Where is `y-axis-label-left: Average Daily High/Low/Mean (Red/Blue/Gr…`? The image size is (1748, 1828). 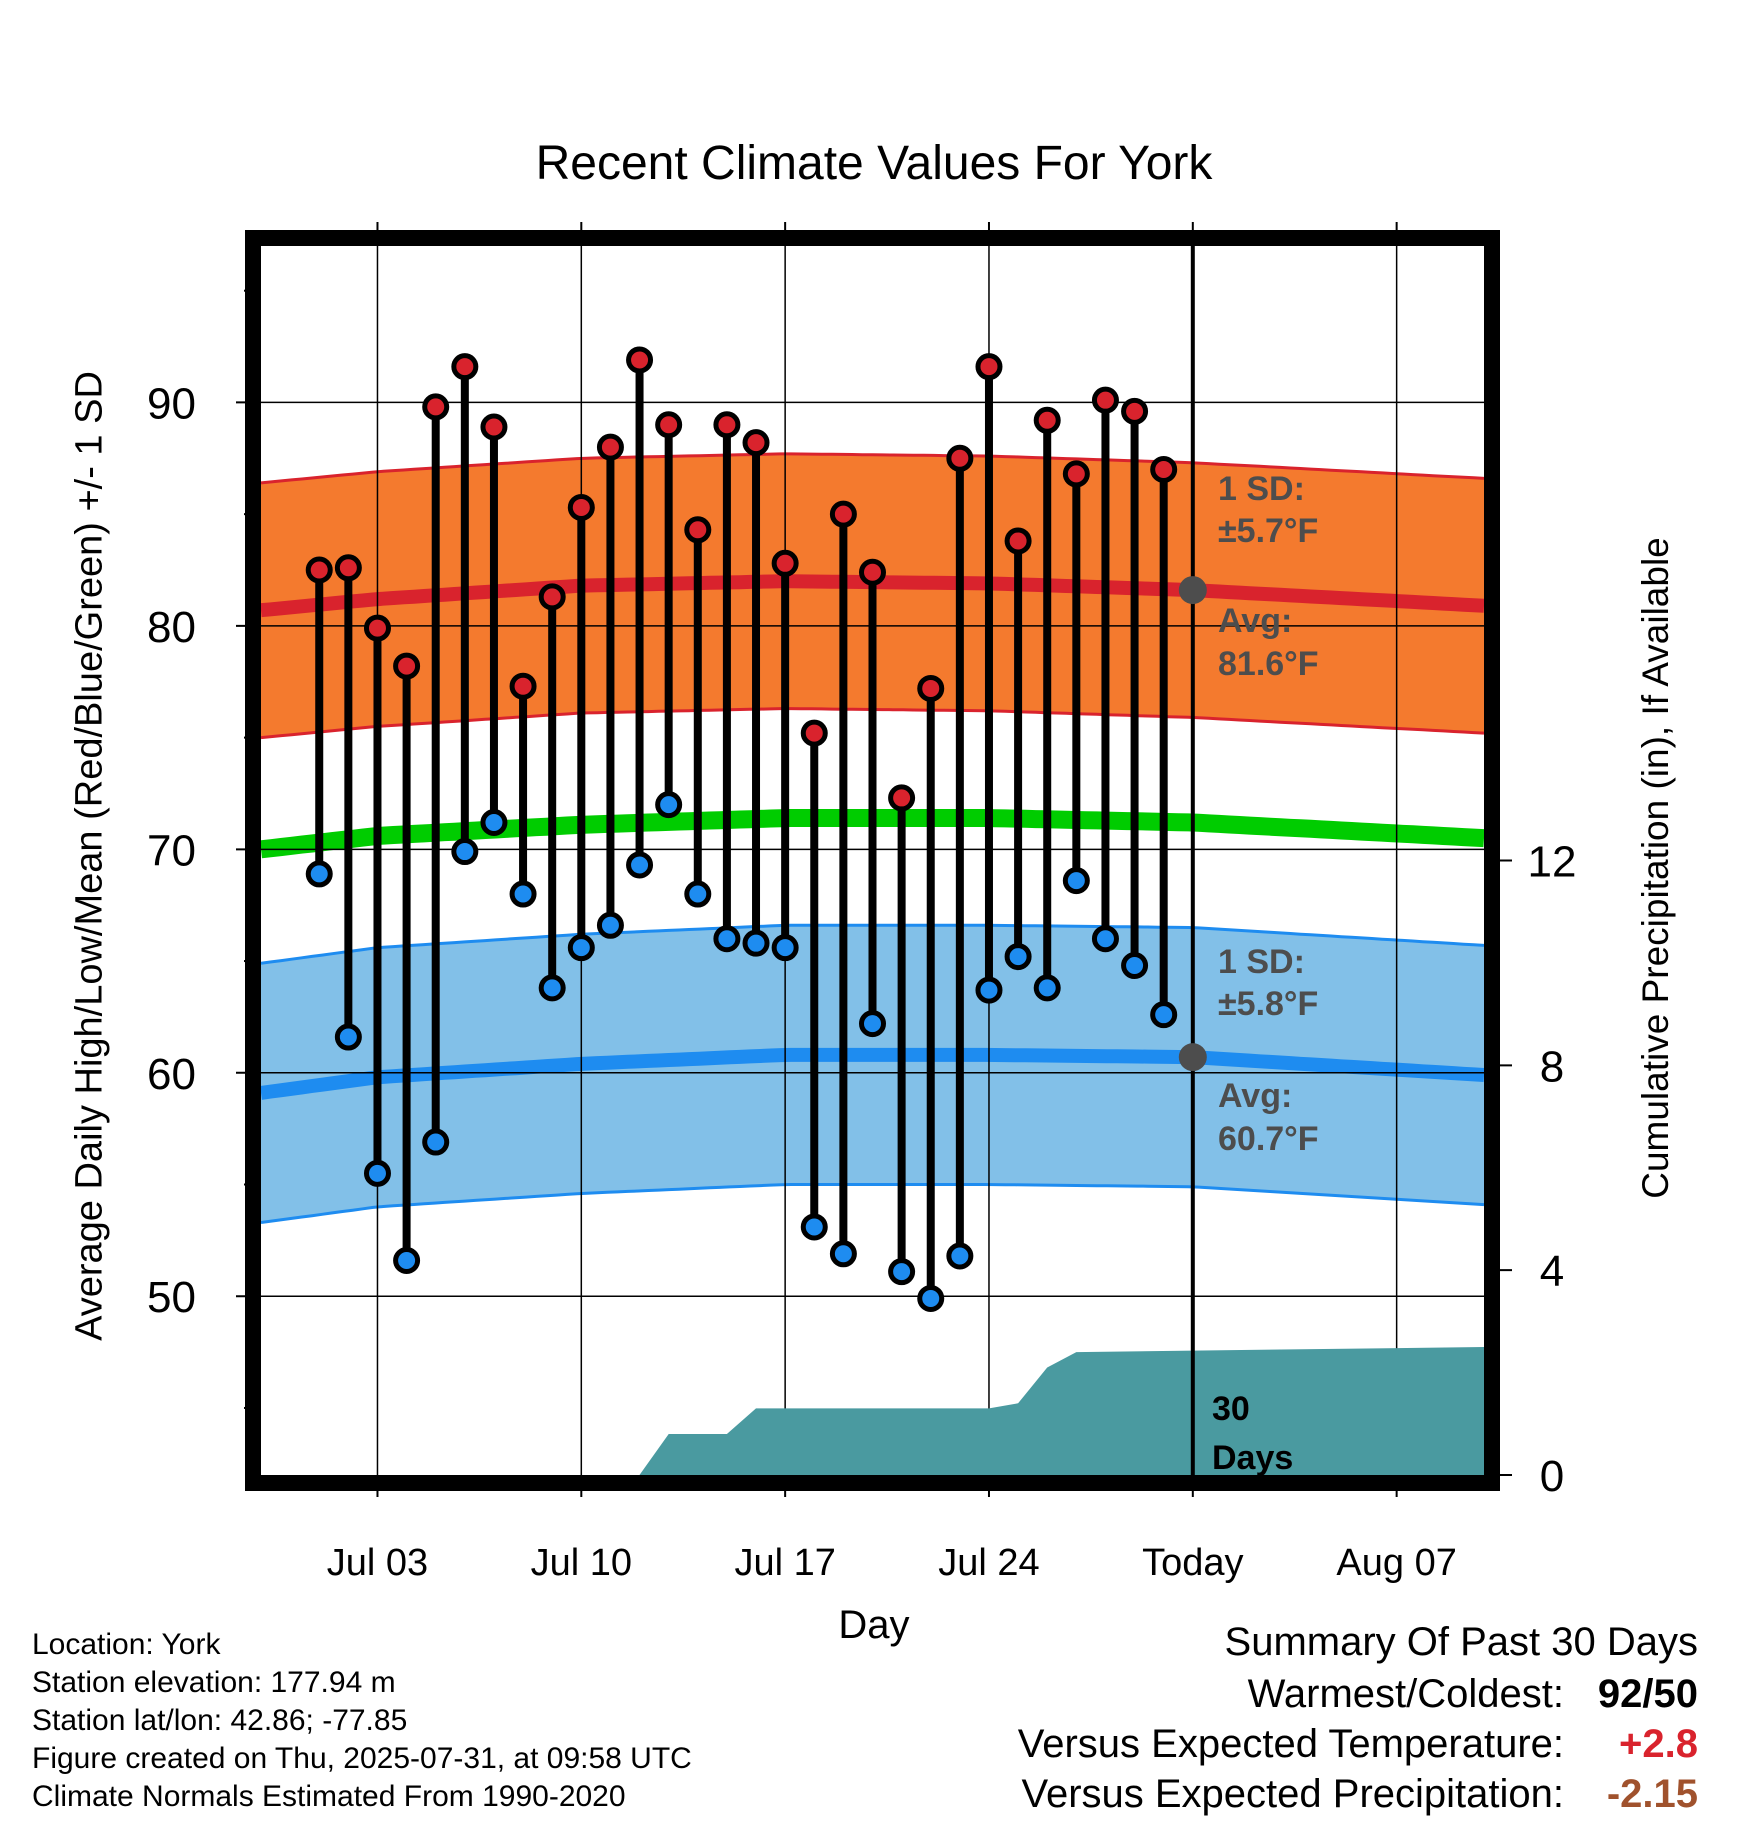 y-axis-label-left: Average Daily High/Low/Mean (Red/Blue/Gr… is located at coordinates (89, 856).